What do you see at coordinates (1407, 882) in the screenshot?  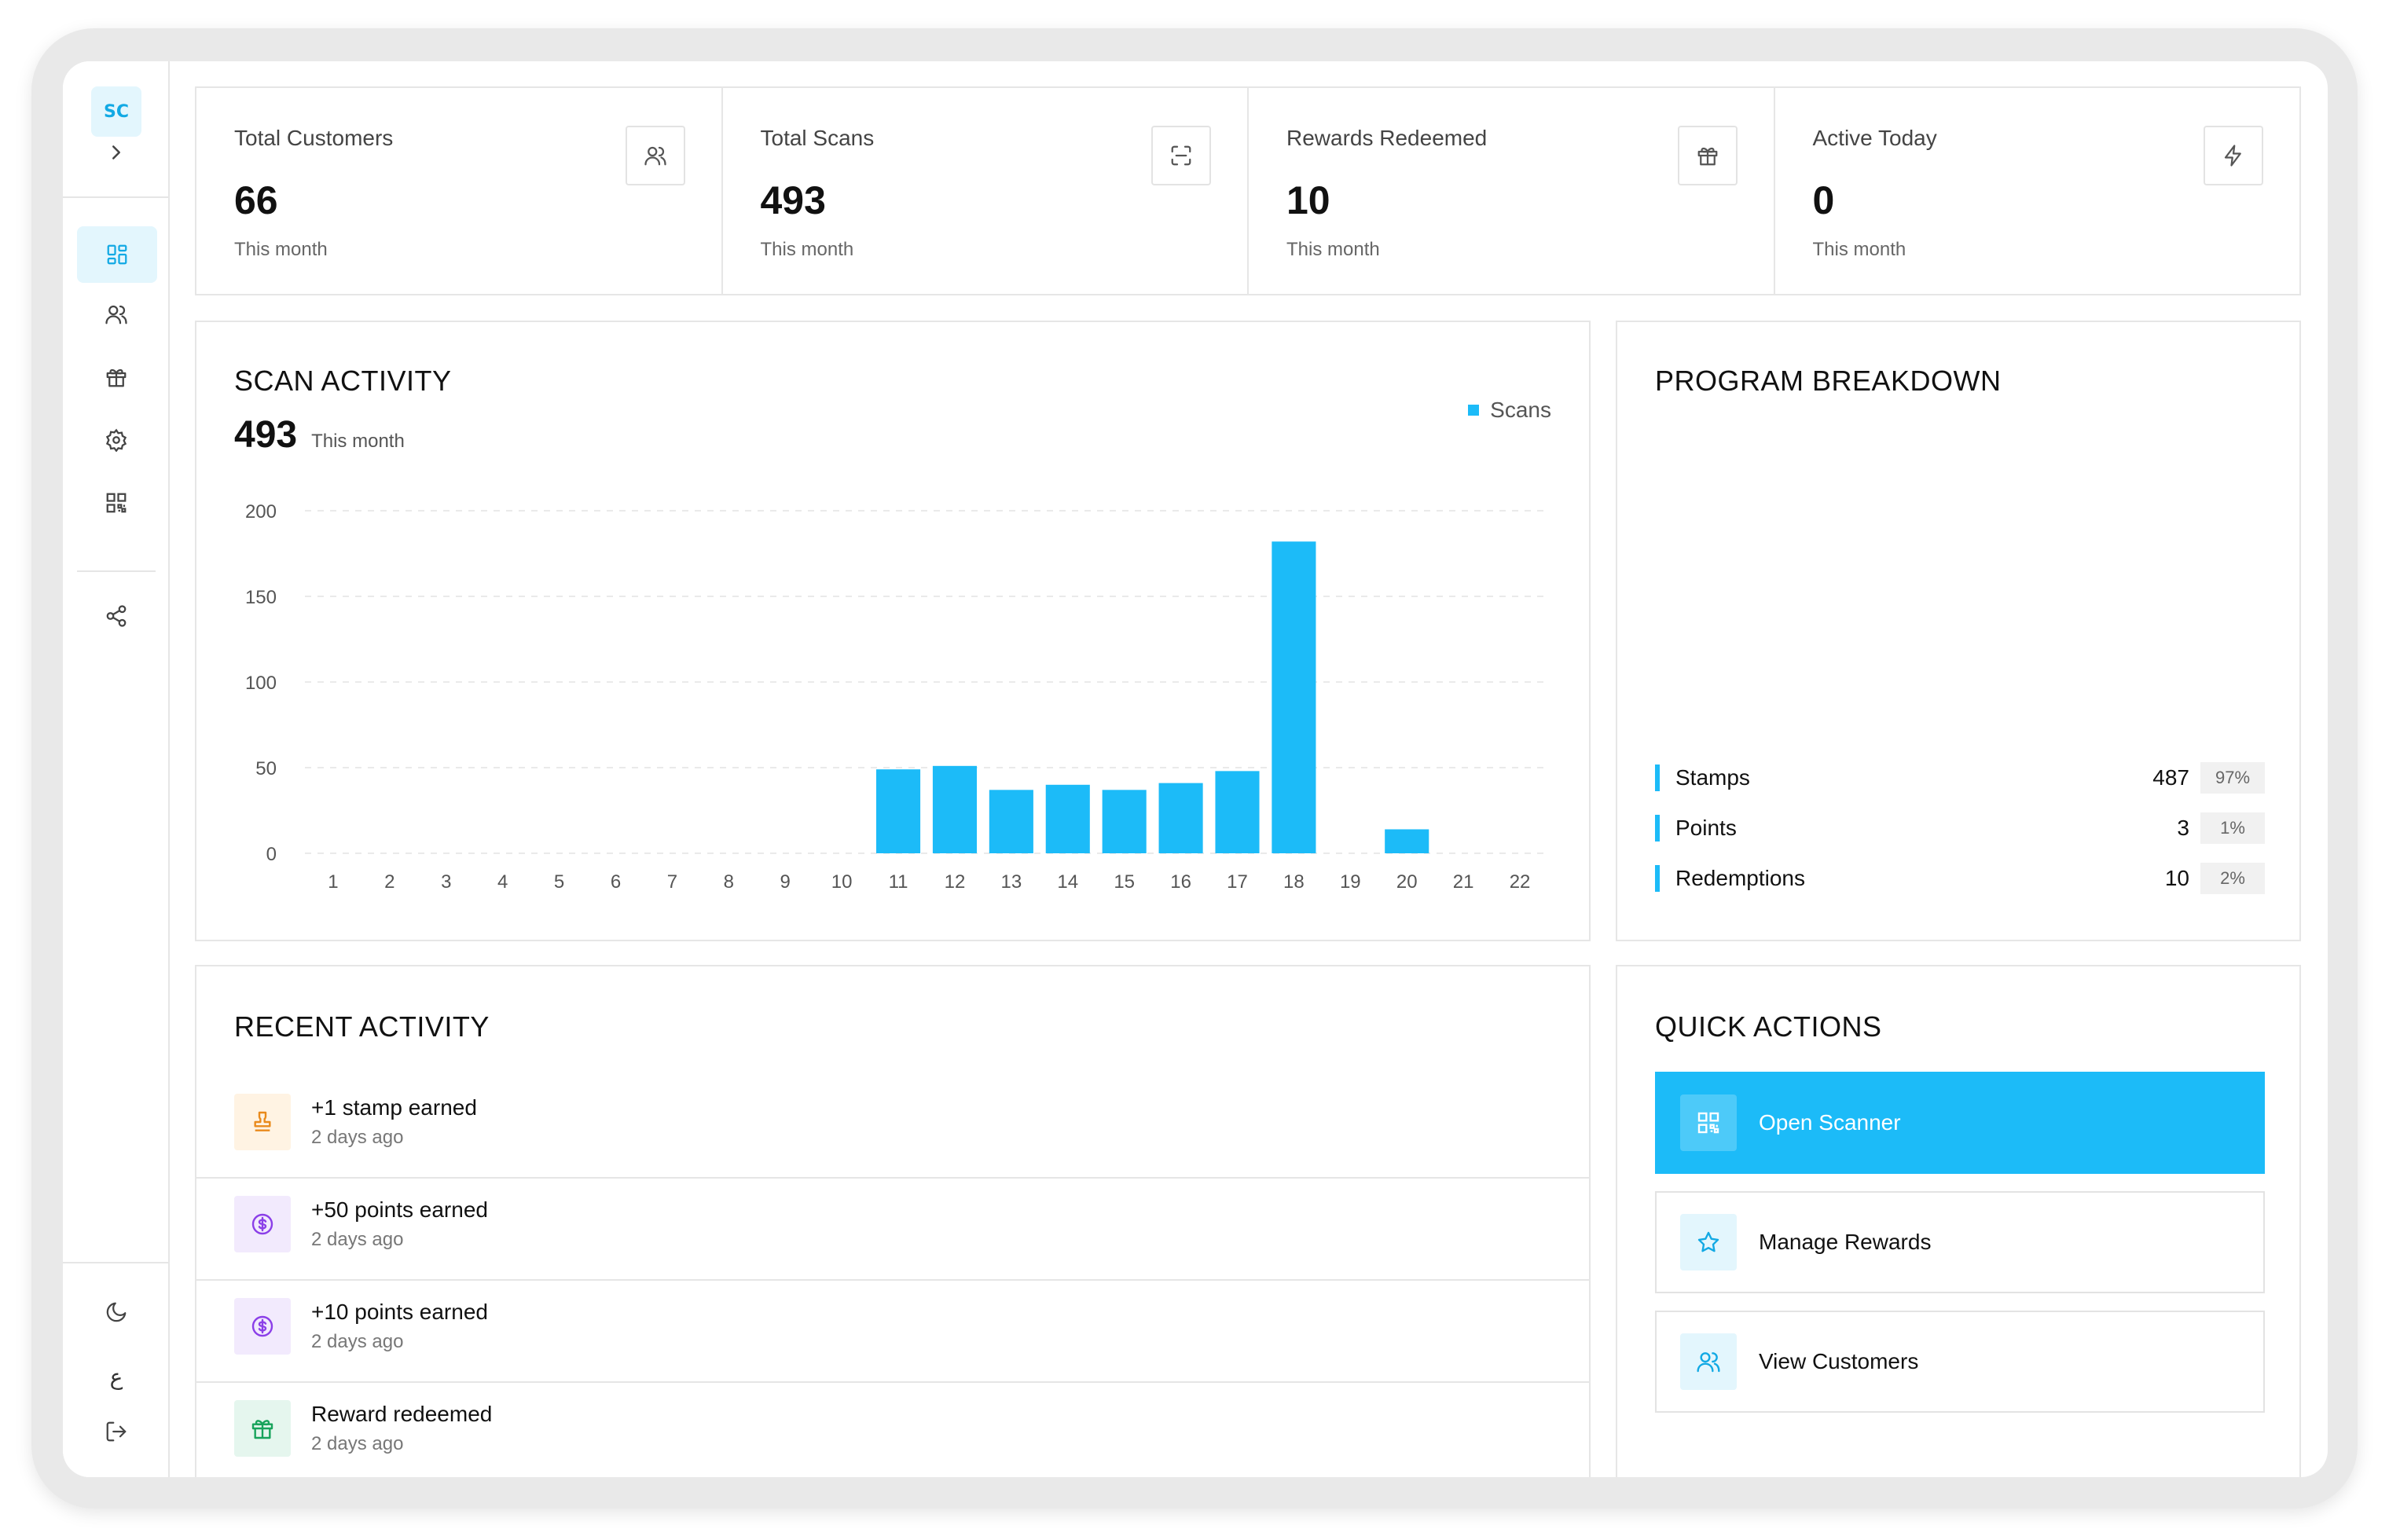 I see `x-tick-label: 20` at bounding box center [1407, 882].